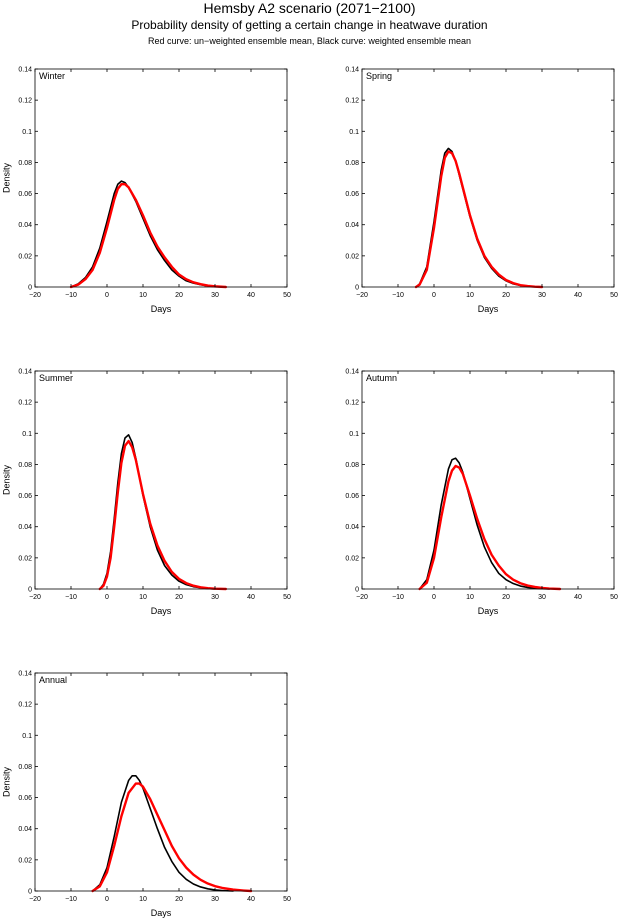 The height and width of the screenshot is (920, 619). I want to click on winter-xtick-label: 10, so click(143, 295).